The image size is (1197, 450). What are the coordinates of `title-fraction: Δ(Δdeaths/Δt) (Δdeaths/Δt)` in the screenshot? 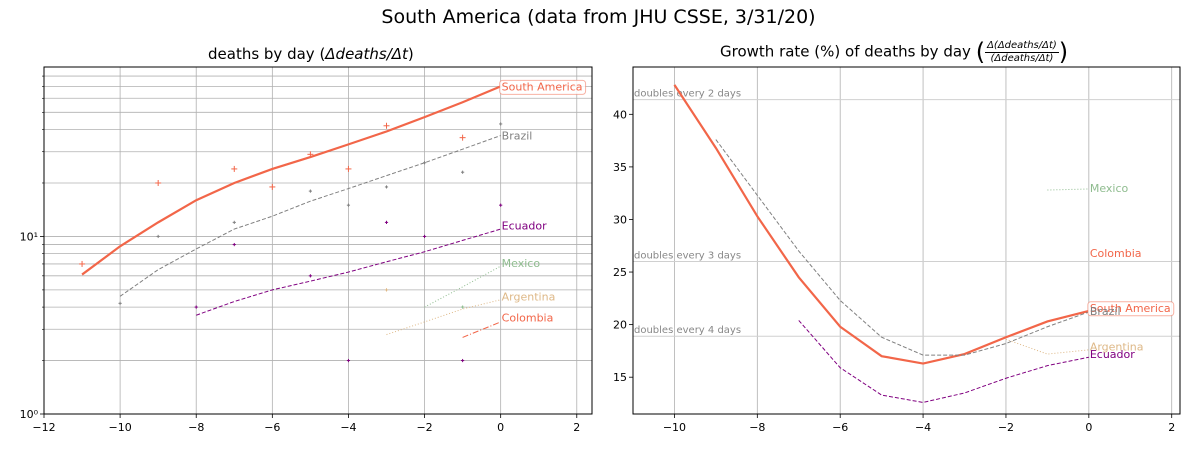 It's located at (1022, 52).